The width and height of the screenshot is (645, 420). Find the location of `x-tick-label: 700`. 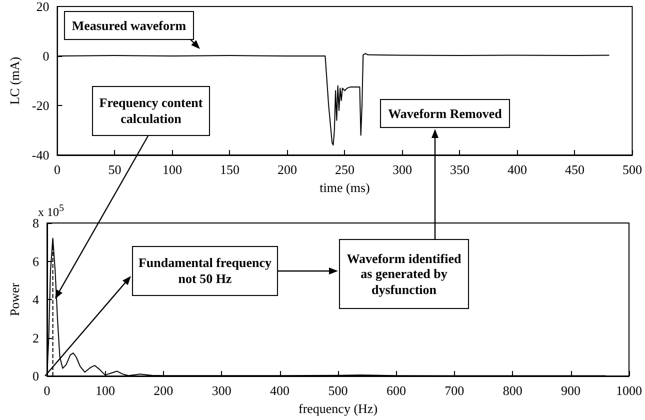

x-tick-label: 700 is located at coordinates (454, 390).